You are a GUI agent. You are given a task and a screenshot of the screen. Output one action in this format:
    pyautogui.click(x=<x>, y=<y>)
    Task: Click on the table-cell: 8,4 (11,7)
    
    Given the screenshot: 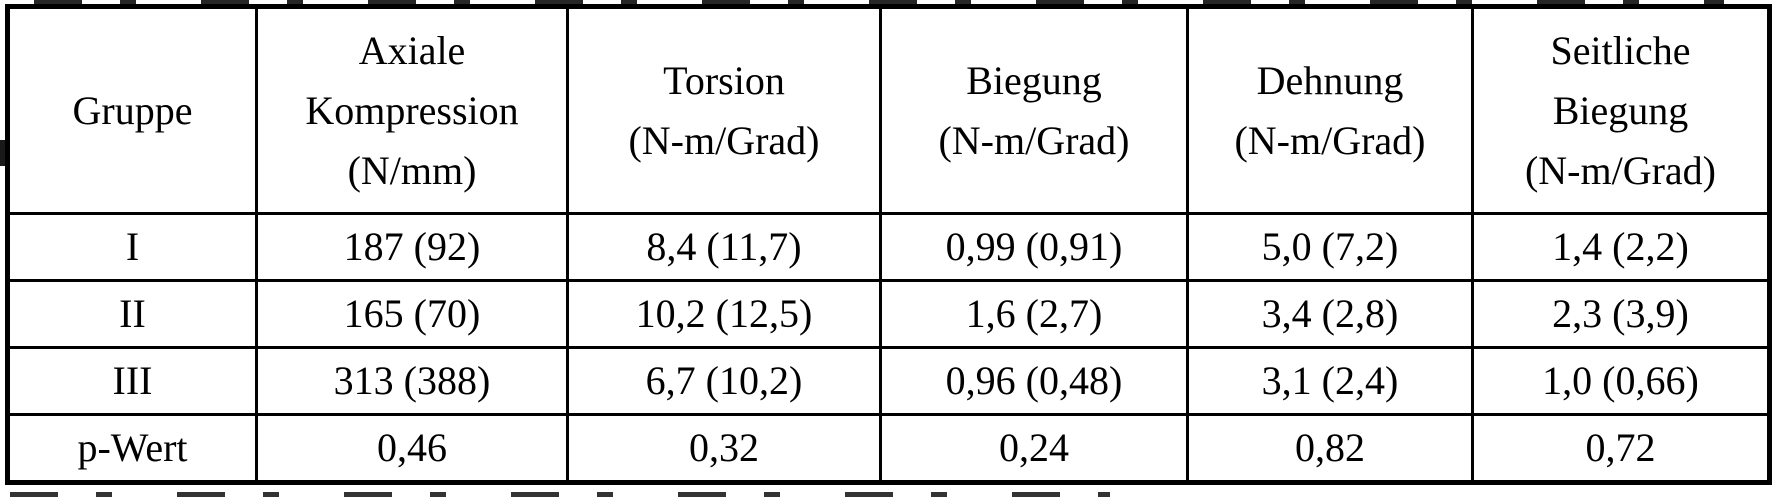 What is the action you would take?
    pyautogui.click(x=724, y=247)
    